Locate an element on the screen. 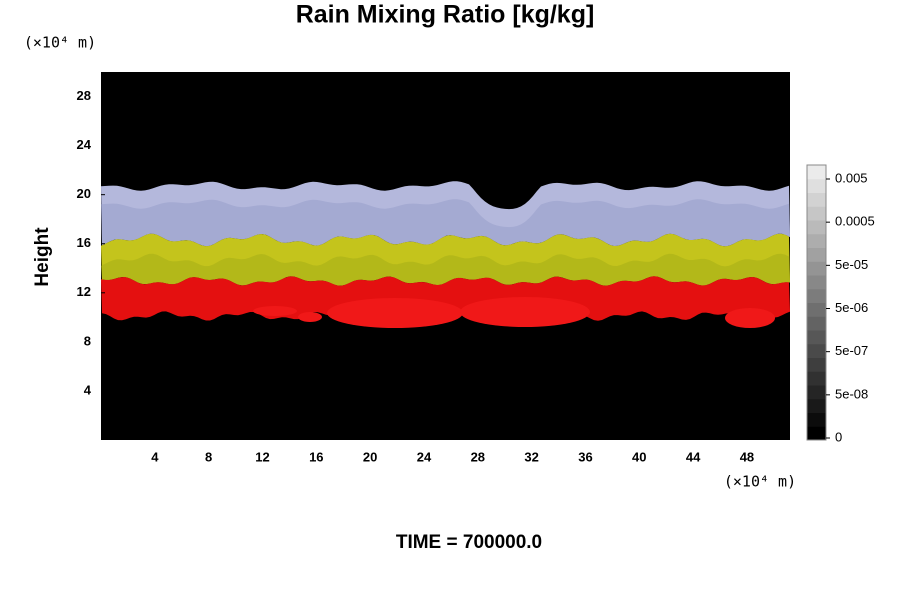  y-tick-label: 4 is located at coordinates (88, 389).